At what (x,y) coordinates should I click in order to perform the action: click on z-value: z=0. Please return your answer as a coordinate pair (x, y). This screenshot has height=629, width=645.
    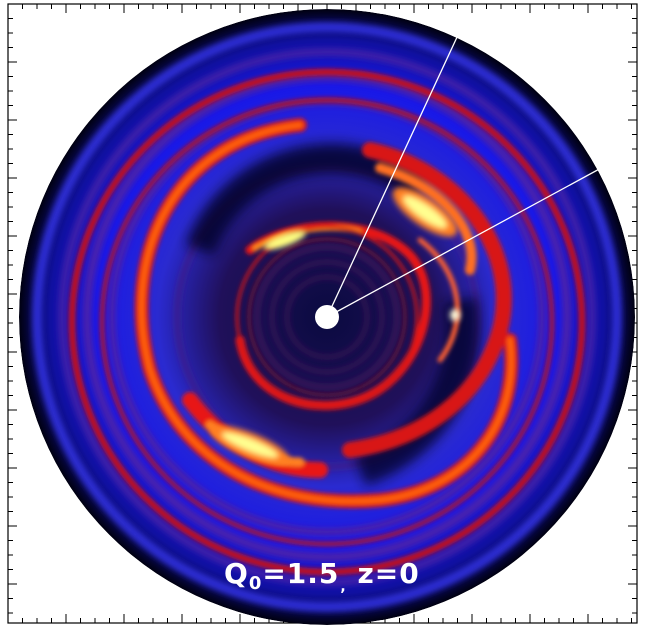
    Looking at the image, I should click on (388, 573).